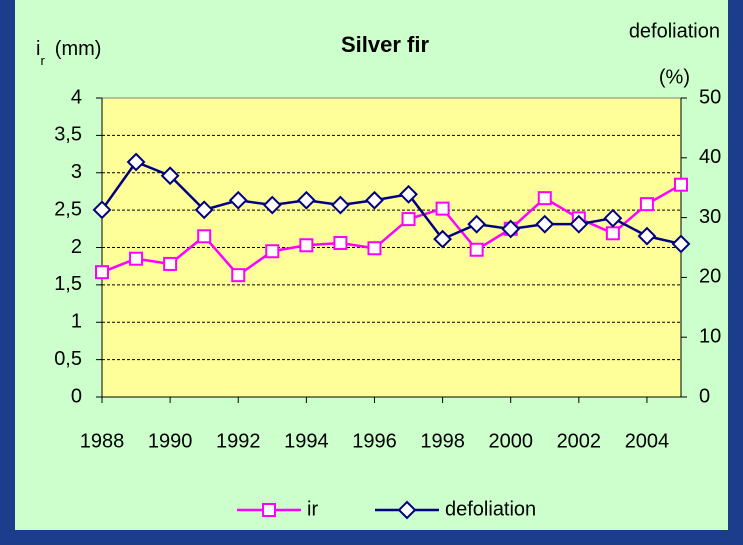 Image resolution: width=743 pixels, height=545 pixels. I want to click on y-tick-label: 1, so click(76, 322).